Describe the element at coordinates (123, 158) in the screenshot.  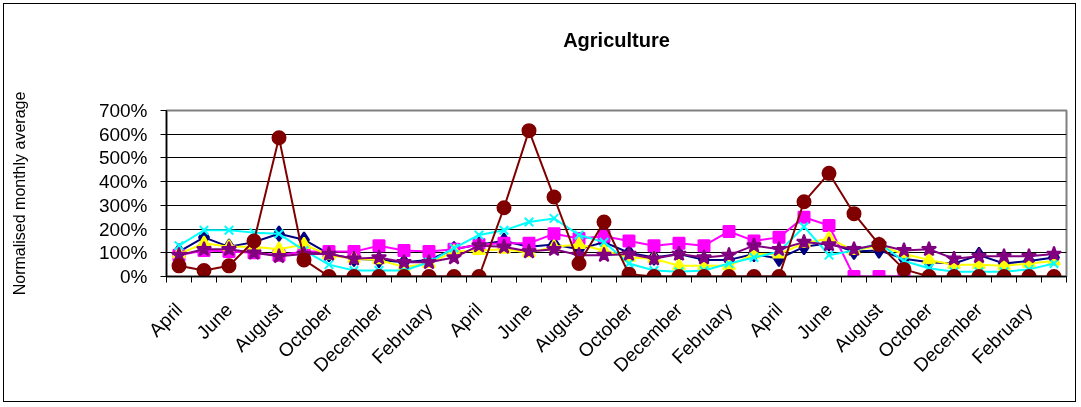
I see `y-tick-label: 500%` at that location.